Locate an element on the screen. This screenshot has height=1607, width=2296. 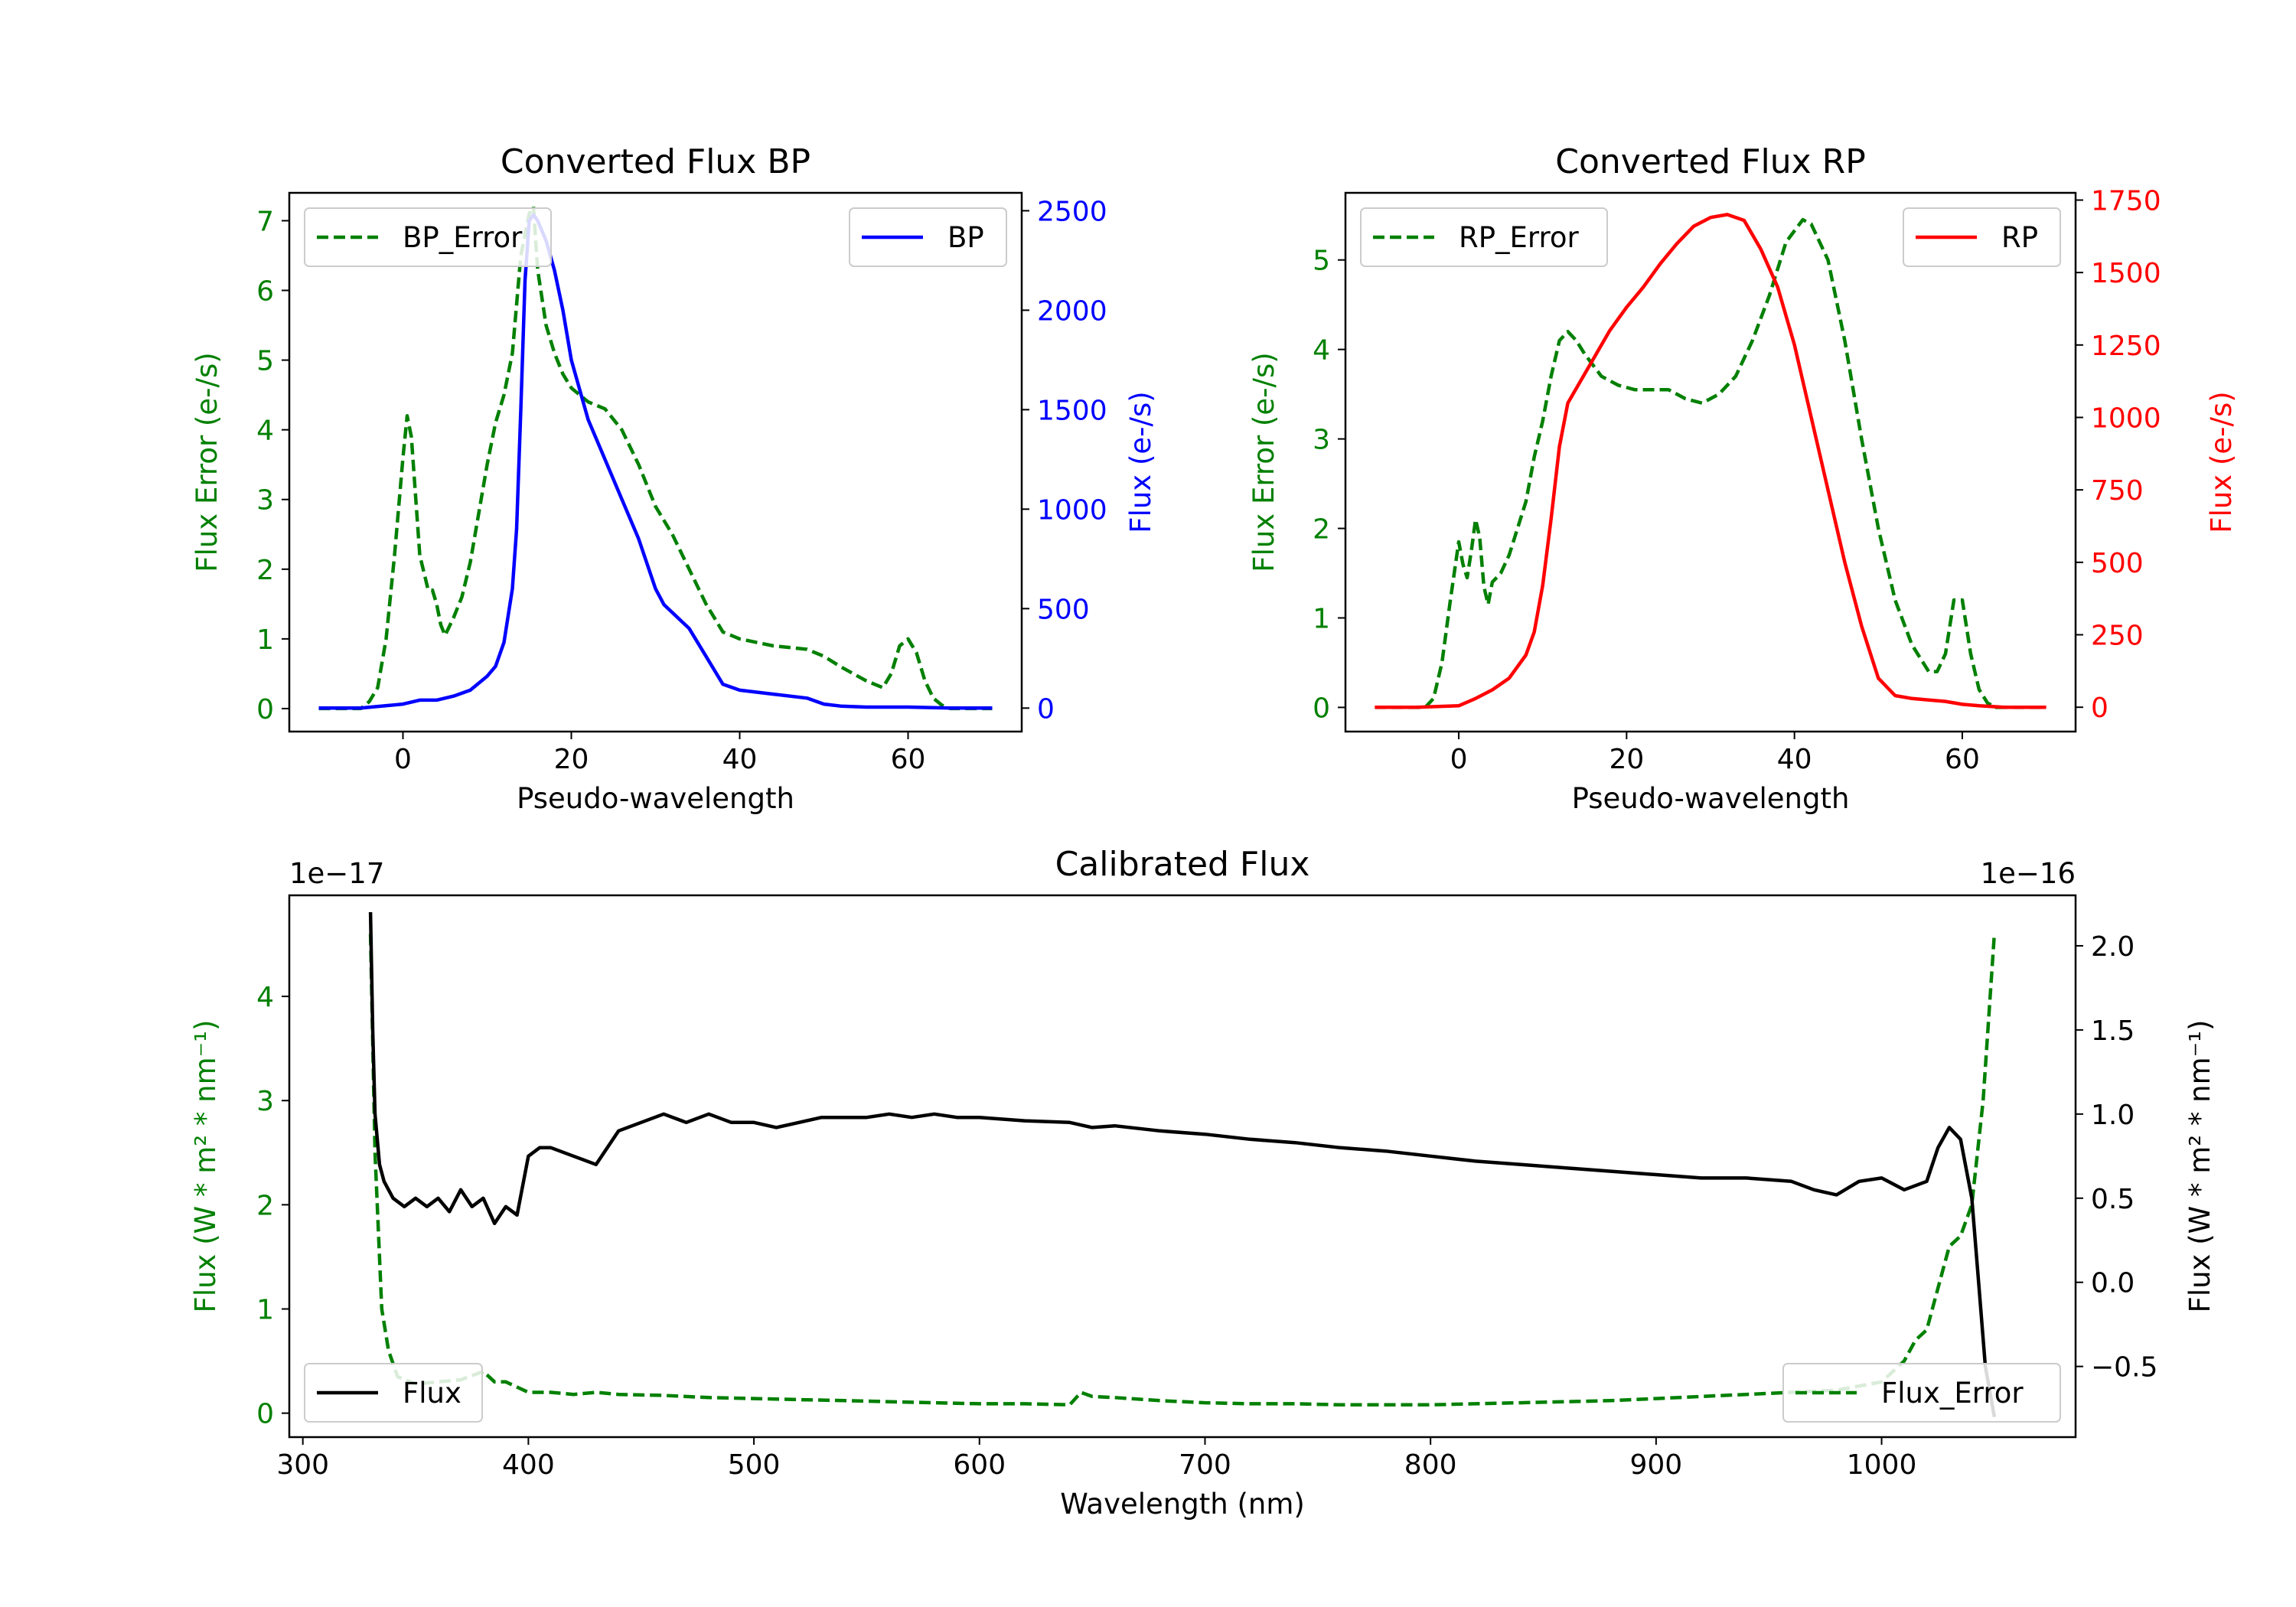
right-tick-label: −0.5 is located at coordinates (2124, 1368).